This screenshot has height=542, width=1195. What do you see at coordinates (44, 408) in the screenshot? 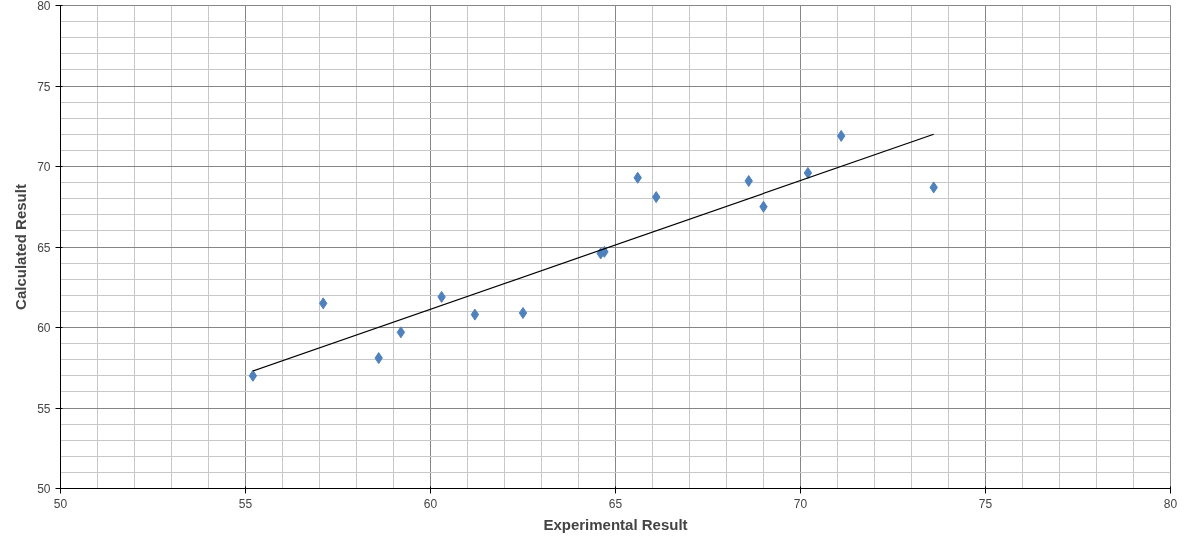
I see `y-tick-label: 55` at bounding box center [44, 408].